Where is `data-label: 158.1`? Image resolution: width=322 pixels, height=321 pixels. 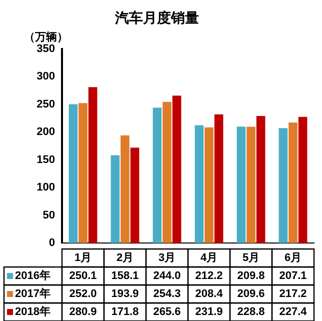
data-label: 158.1 is located at coordinates (125, 276).